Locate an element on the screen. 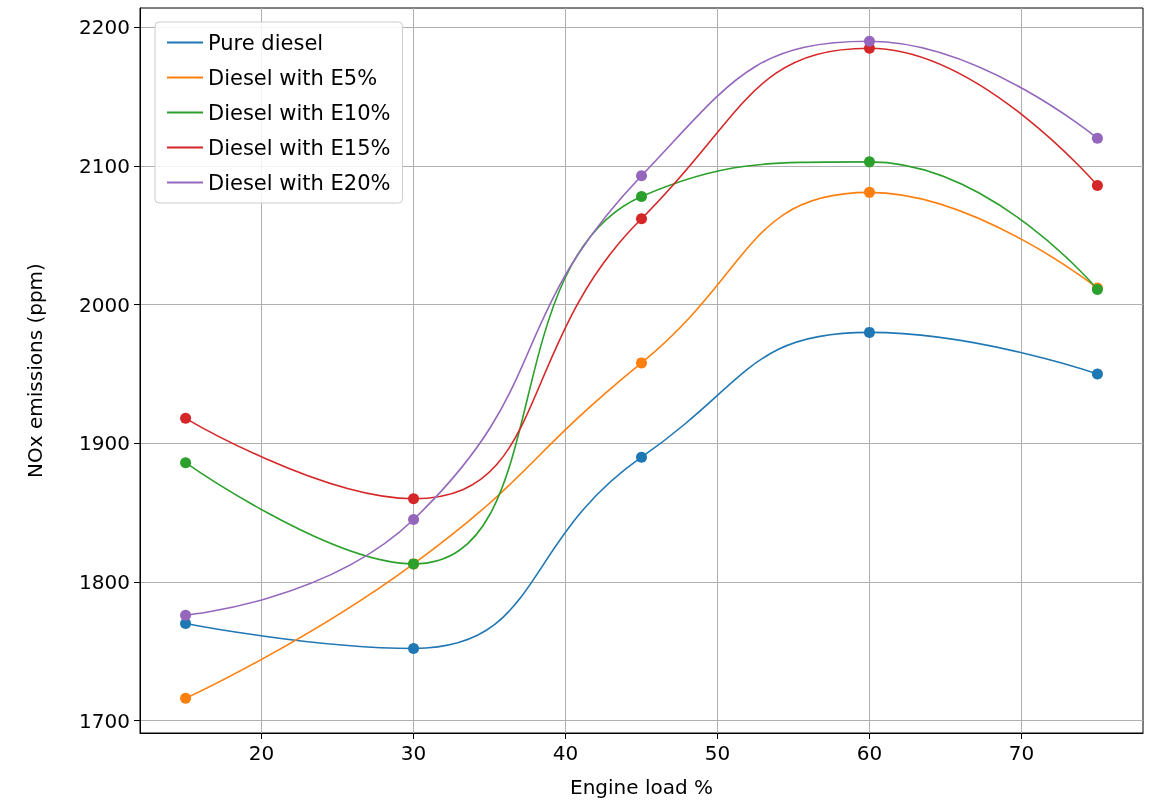 This screenshot has width=1158, height=811. y-tick-label: 1700 is located at coordinates (104, 720).